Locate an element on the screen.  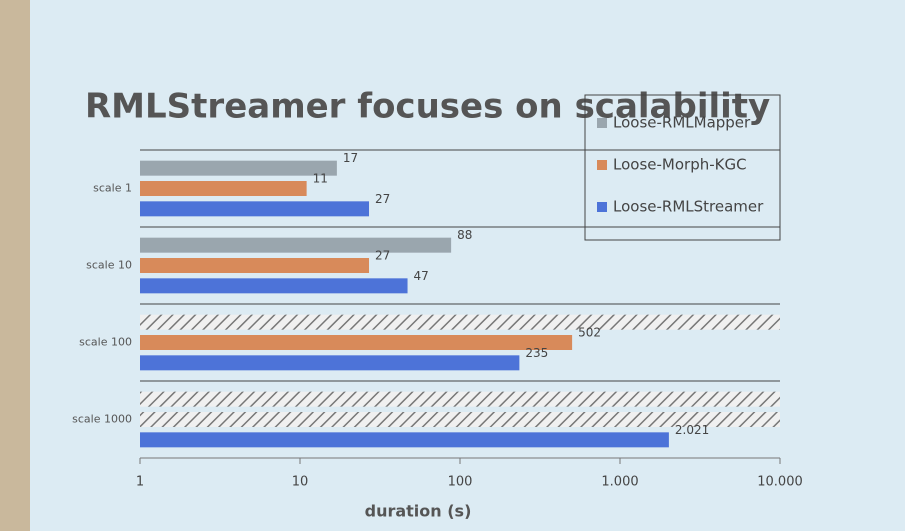
legend-label: Loose-Morph-KGC is located at coordinates (680, 165).